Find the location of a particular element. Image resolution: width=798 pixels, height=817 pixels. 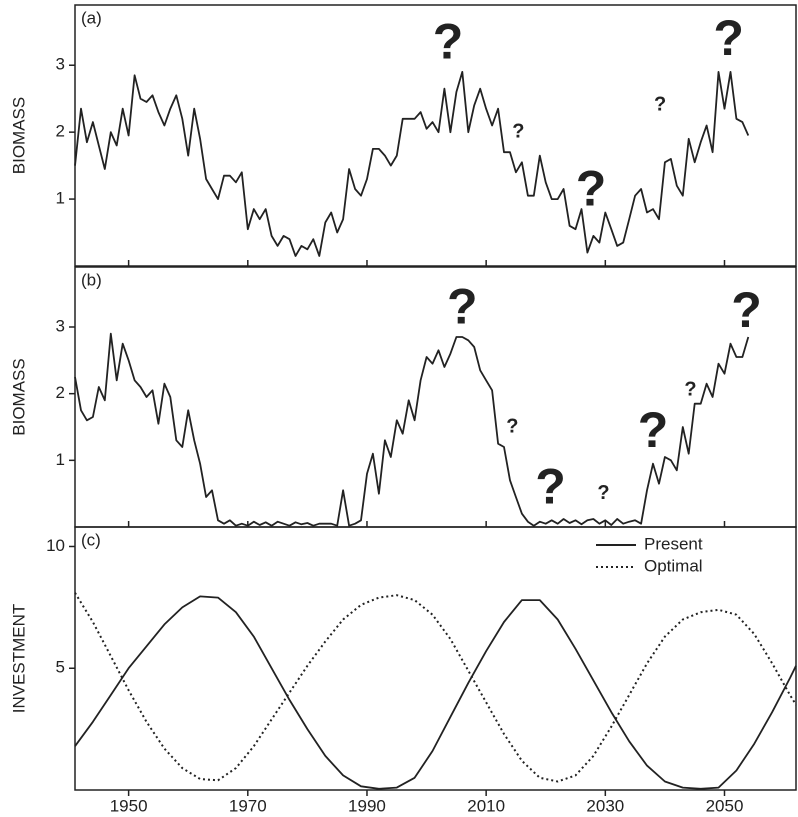

x-tick-label: 2050 is located at coordinates (725, 805).